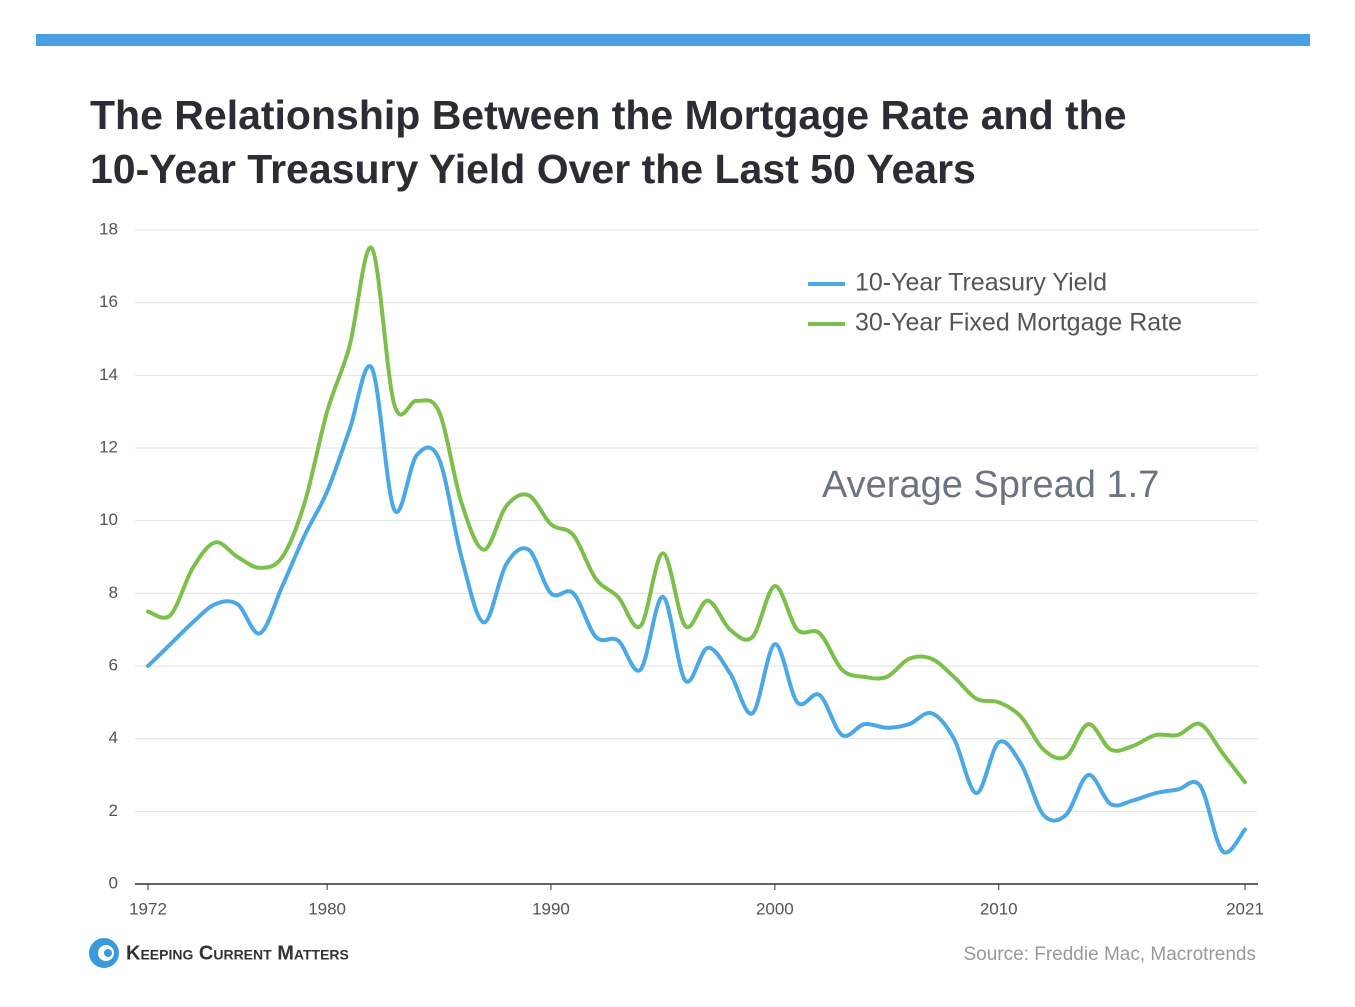 This screenshot has width=1355, height=1007. Describe the element at coordinates (108, 446) in the screenshot. I see `y-tick-label: 12` at that location.